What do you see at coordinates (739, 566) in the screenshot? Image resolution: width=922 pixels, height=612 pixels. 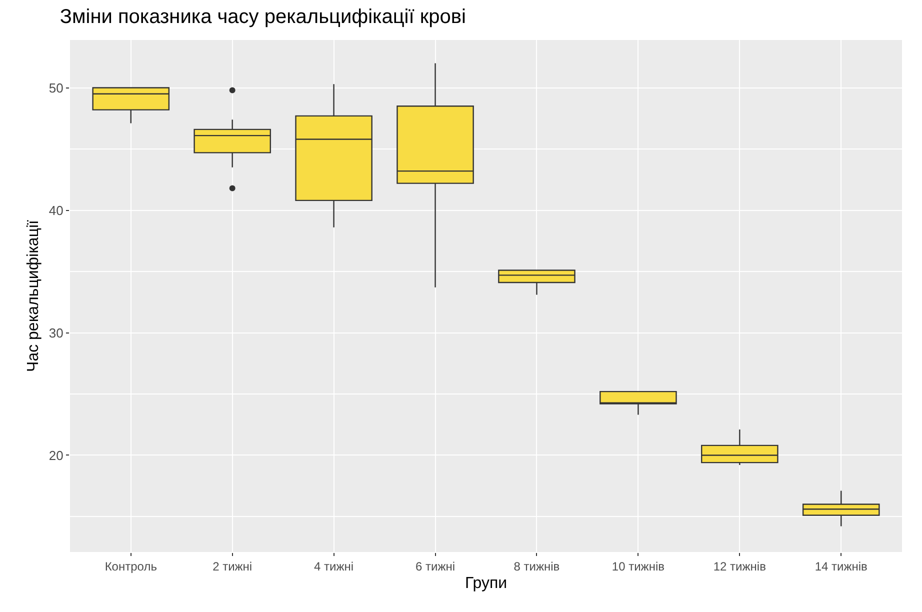 I see `x-tick-label: 12 тижнів` at bounding box center [739, 566].